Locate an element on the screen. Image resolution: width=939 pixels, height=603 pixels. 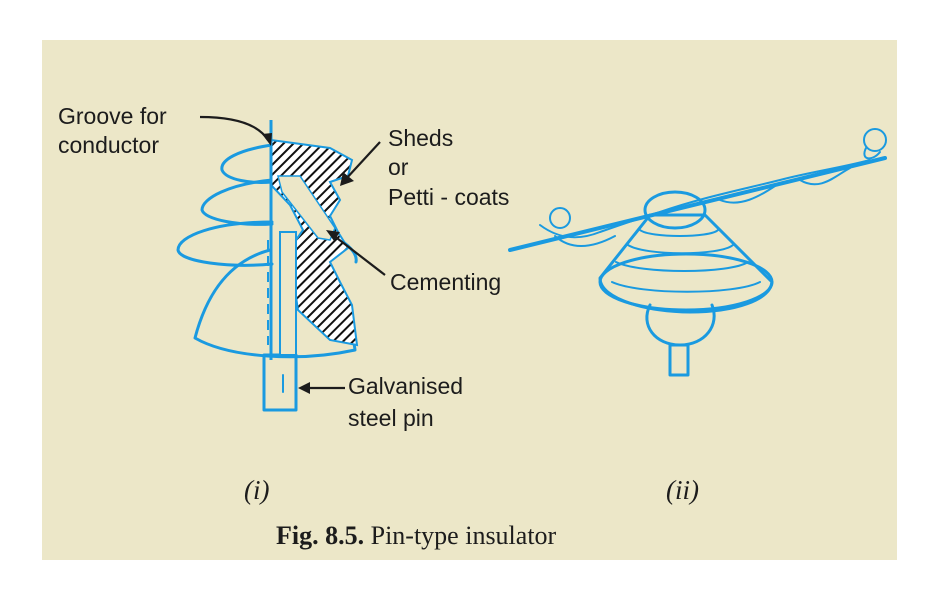
middle-shed is located at coordinates (237, 202).